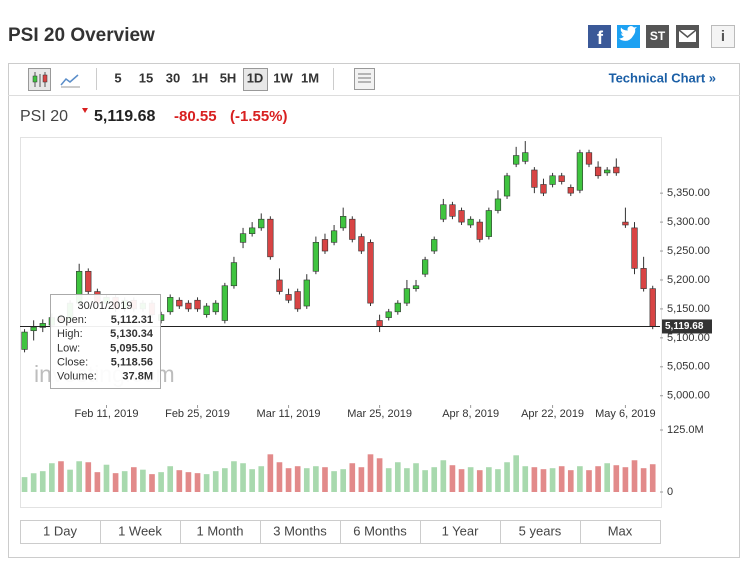  Describe the element at coordinates (173, 77) in the screenshot. I see `interval-button: 30` at that location.